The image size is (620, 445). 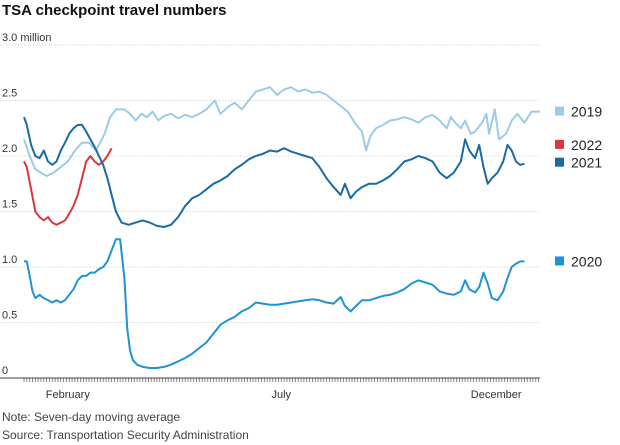 I want to click on legend-label-2022: 2022, so click(x=586, y=145).